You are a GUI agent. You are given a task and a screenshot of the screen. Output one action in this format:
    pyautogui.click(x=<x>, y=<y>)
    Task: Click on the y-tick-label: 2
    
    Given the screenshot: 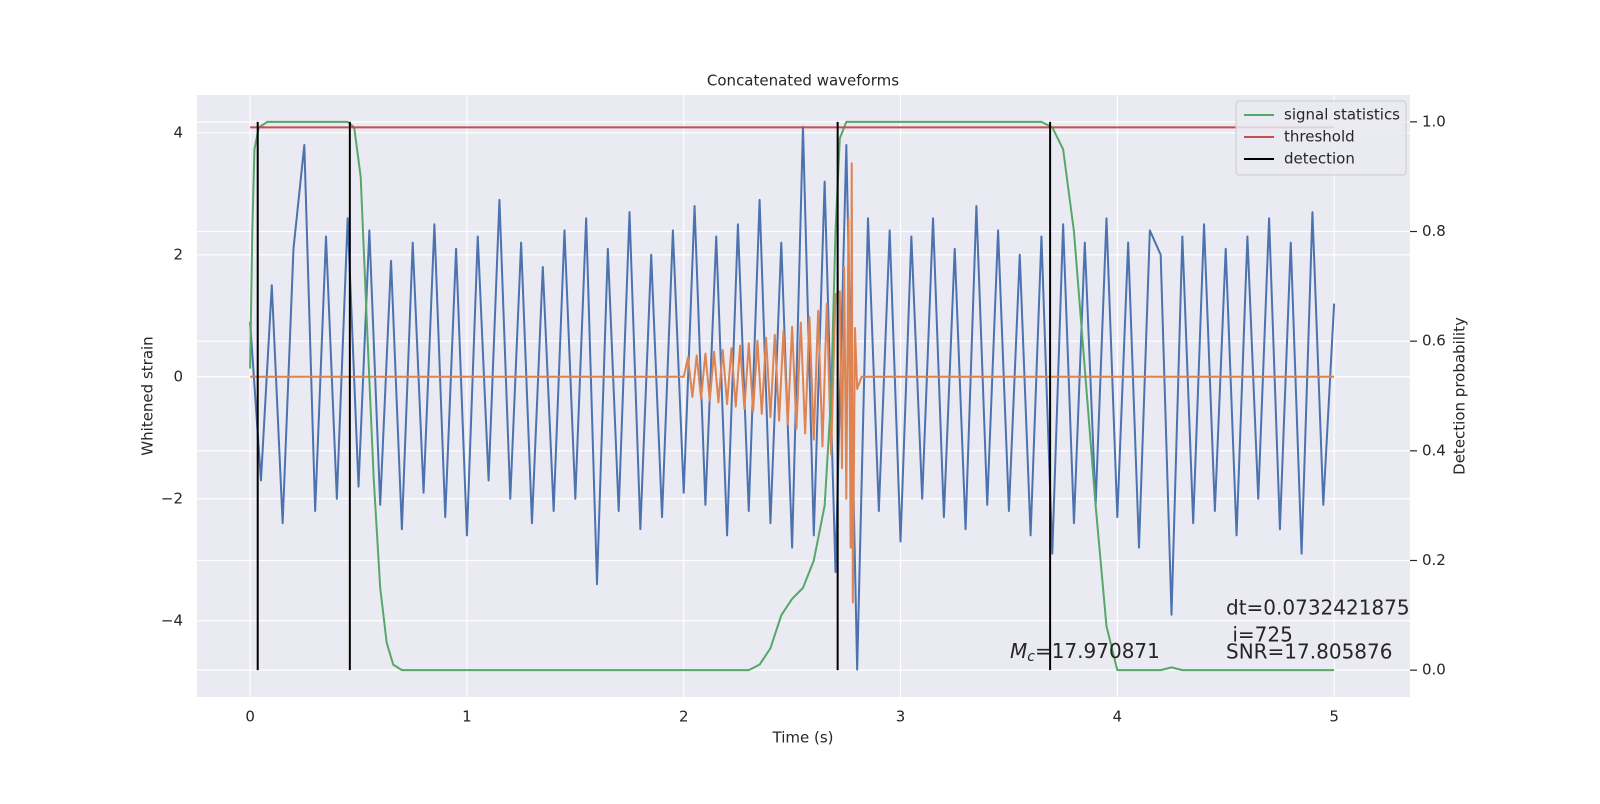 What is the action you would take?
    pyautogui.click(x=178, y=254)
    